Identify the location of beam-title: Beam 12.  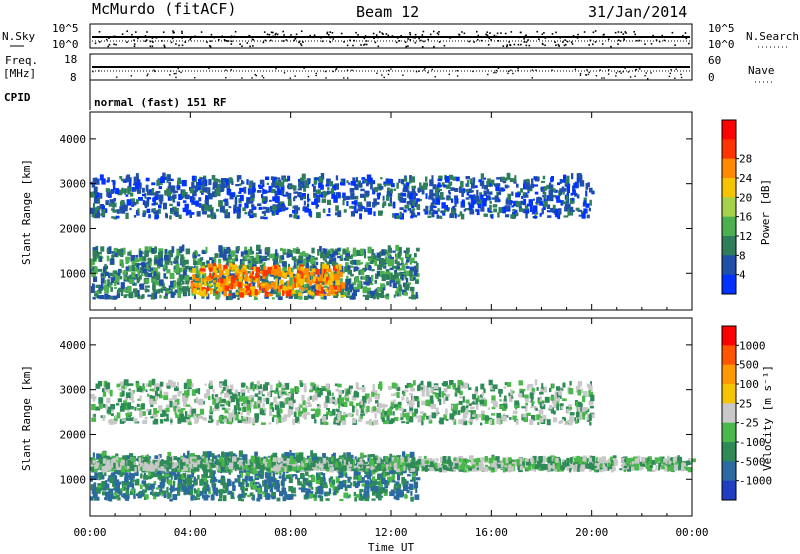
(387, 12).